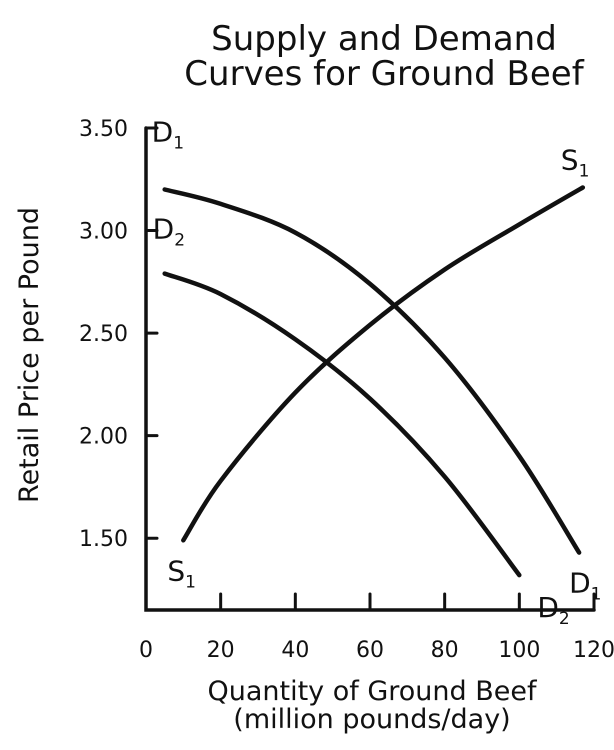  Describe the element at coordinates (384, 39) in the screenshot. I see `chart-title-line-1: Supply and Demand` at that location.